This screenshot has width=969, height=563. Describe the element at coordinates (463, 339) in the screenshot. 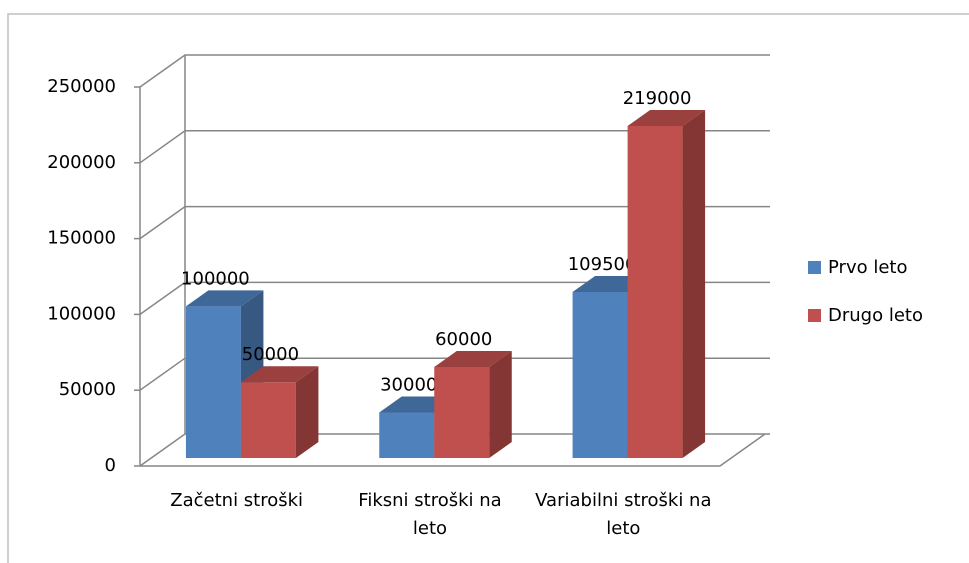

I see `value-label: 60000` at that location.